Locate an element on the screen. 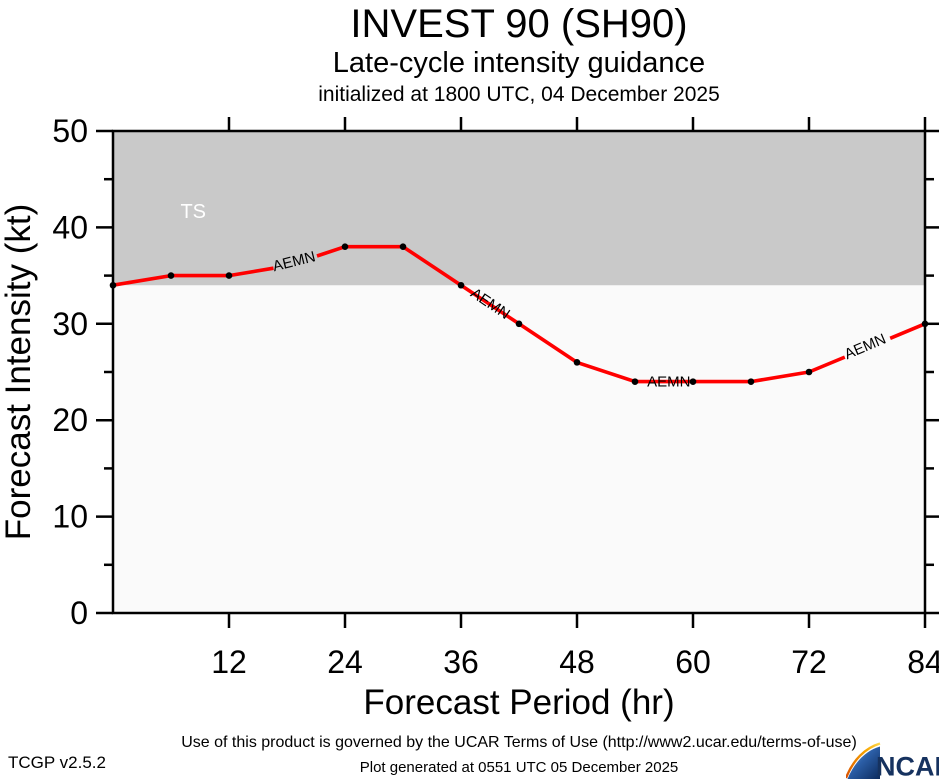 The height and width of the screenshot is (780, 939). x-tick-label: 72 is located at coordinates (809, 662).